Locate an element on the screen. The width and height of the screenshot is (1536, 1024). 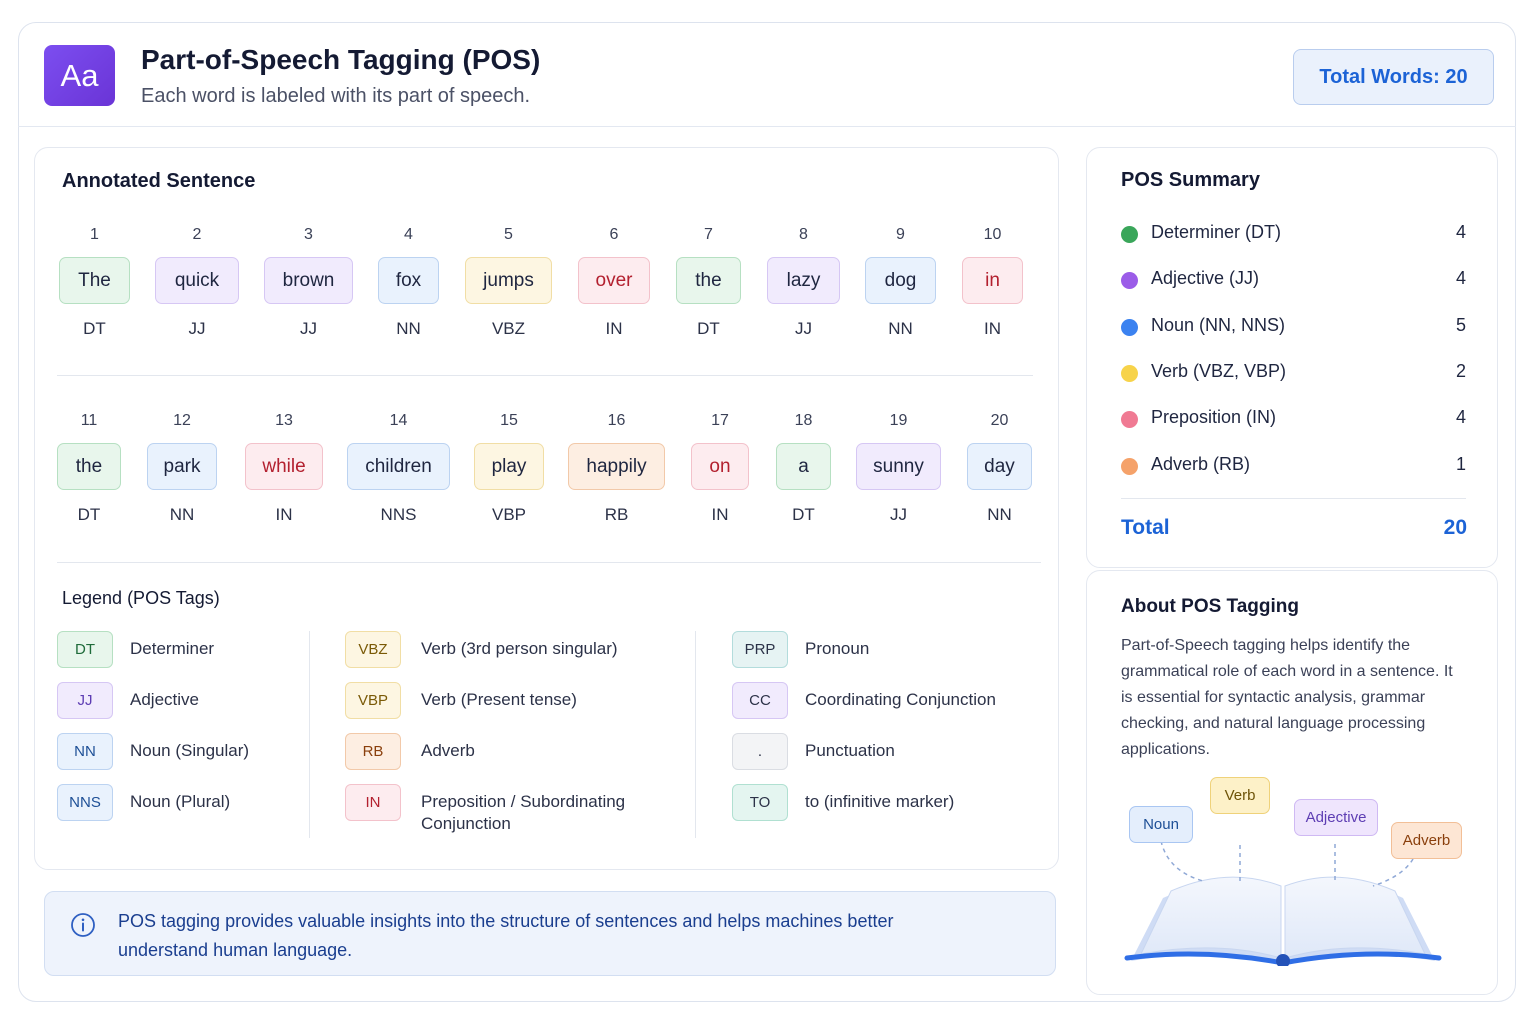
token-word: The is located at coordinates (94, 280).